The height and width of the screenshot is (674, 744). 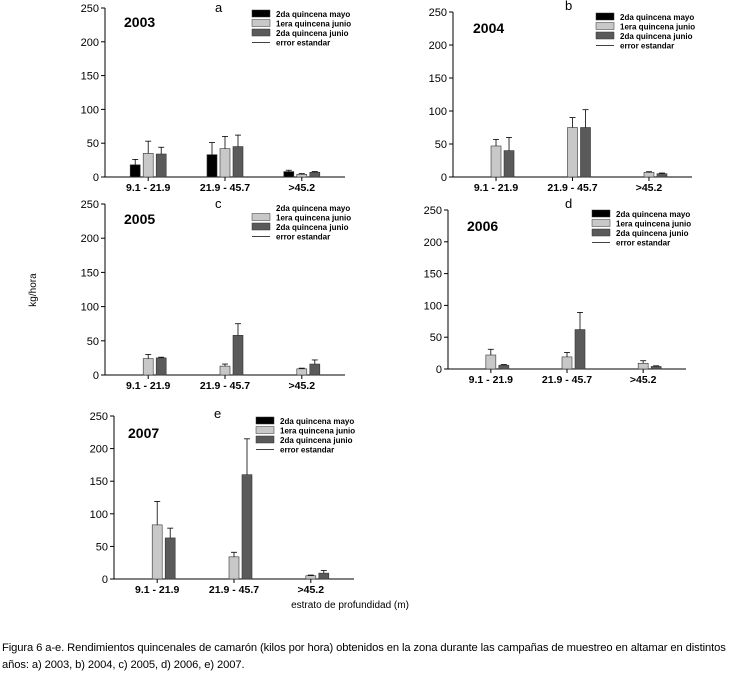 I want to click on chart-title: 2005, so click(x=139, y=219).